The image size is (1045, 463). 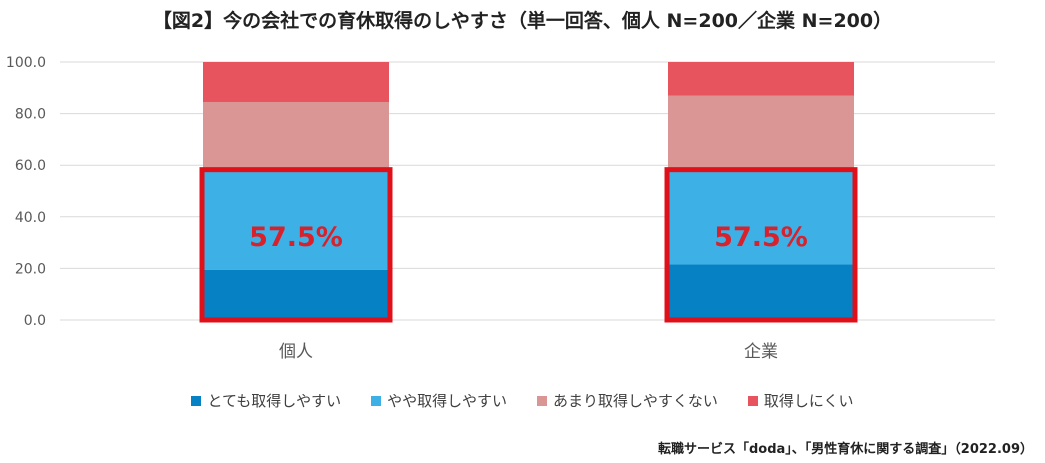 What do you see at coordinates (522, 400) in the screenshot?
I see `legend: とても取得しやすい やや取得しやすい あまり取得しやすくない 取得しにくい` at bounding box center [522, 400].